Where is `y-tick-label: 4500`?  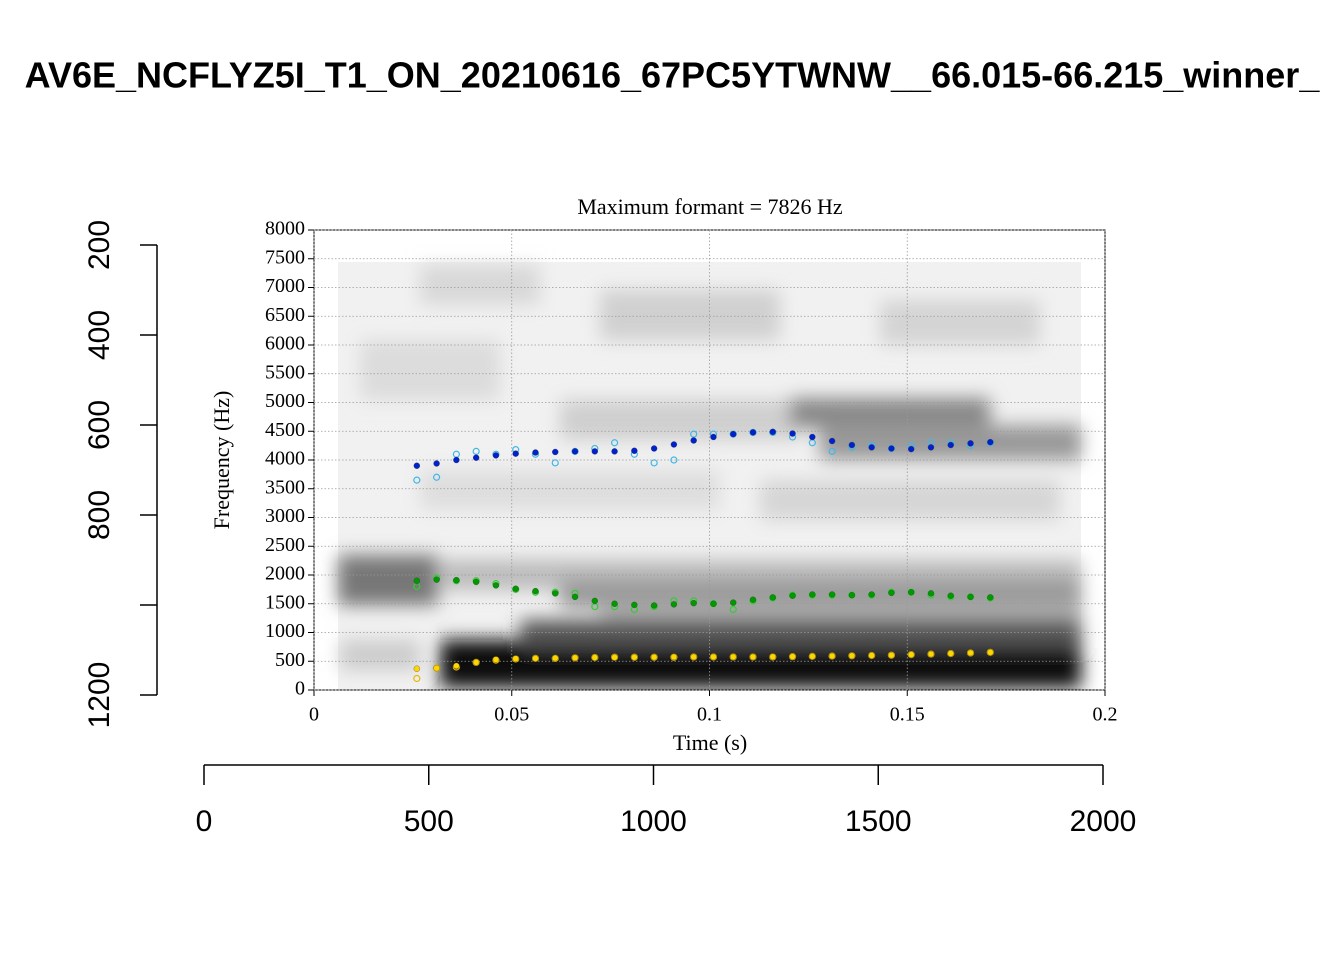
y-tick-label: 4500 is located at coordinates (285, 430).